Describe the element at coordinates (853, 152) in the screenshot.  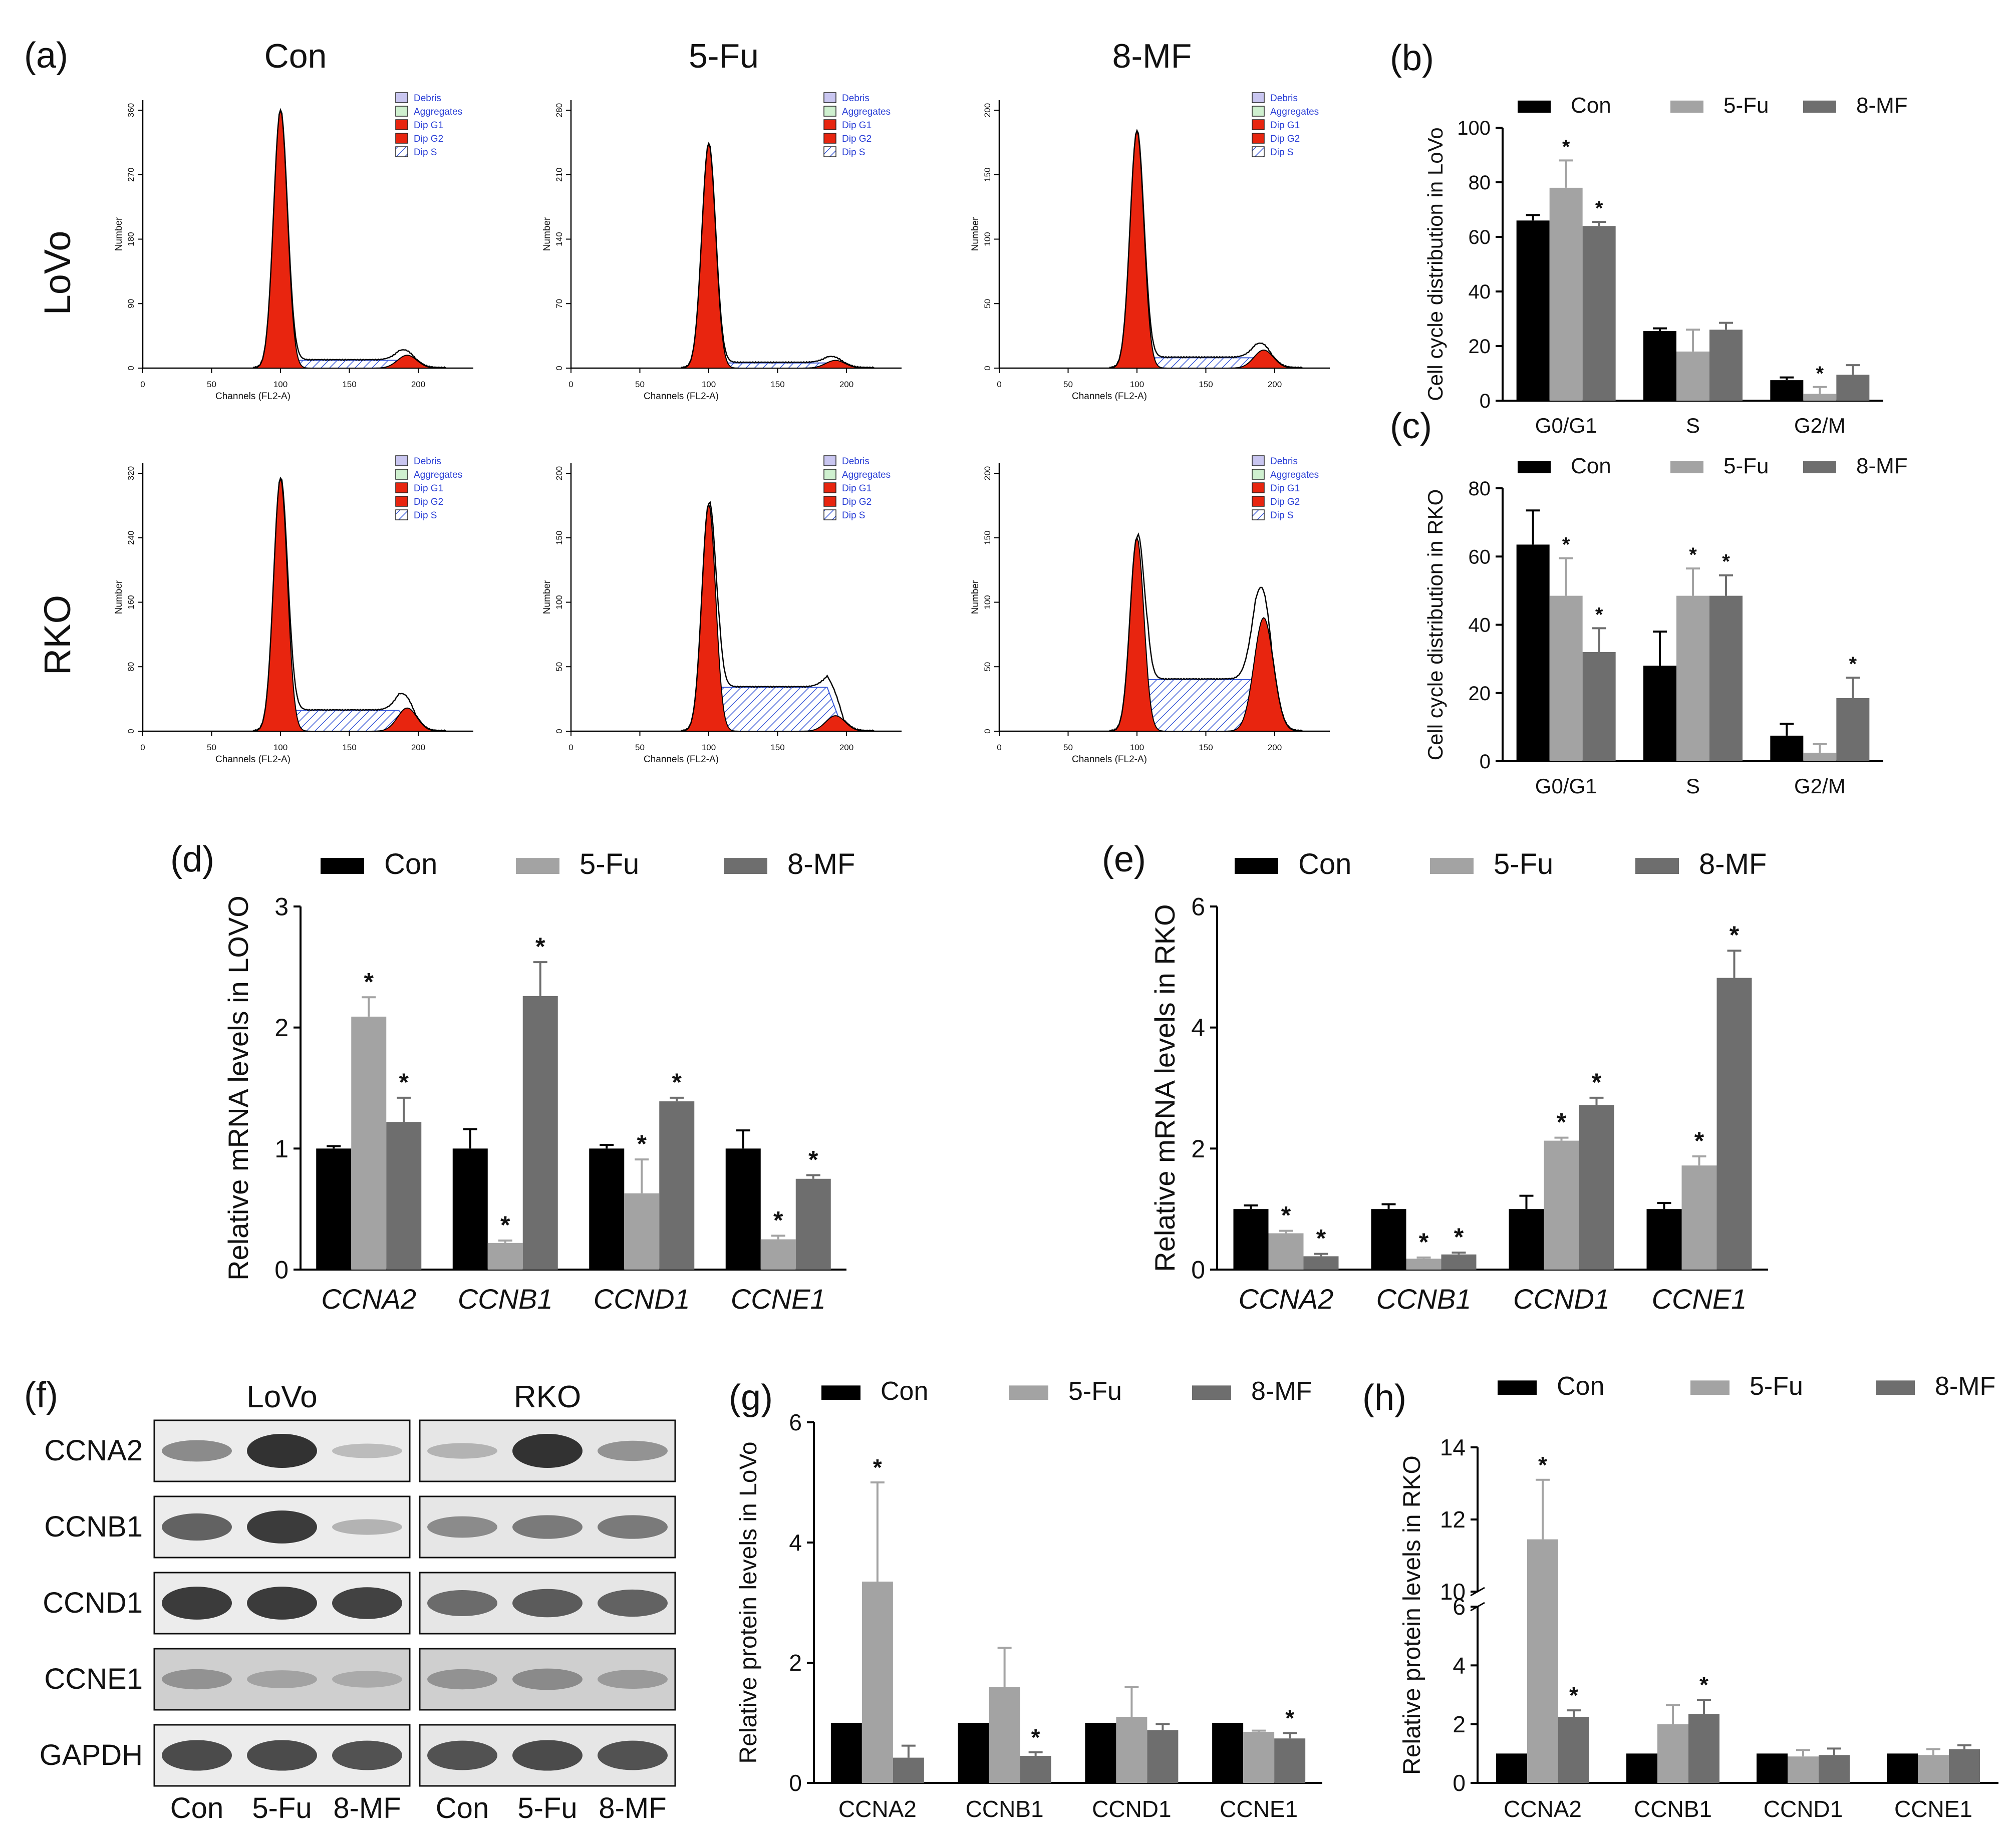
I see `legend-label: Dip S` at that location.